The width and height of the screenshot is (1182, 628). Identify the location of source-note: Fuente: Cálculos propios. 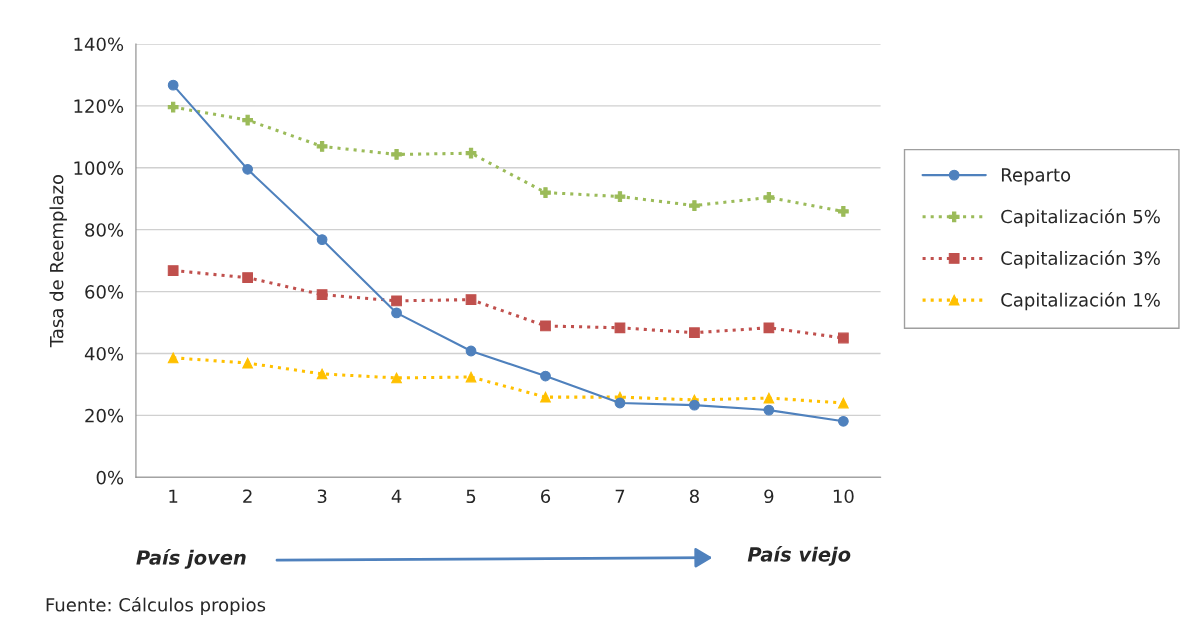
(156, 606).